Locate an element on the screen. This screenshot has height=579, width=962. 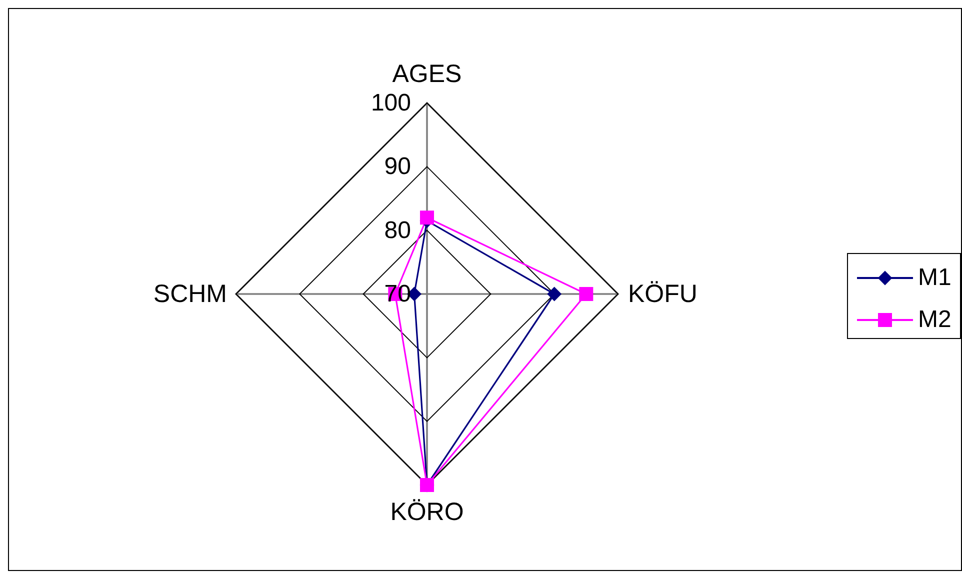
legend-label: M2 is located at coordinates (935, 320).